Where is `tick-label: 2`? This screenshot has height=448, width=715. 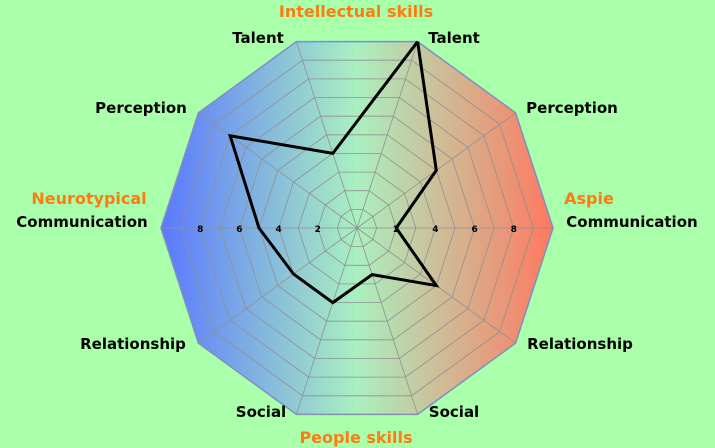 tick-label: 2 is located at coordinates (318, 230).